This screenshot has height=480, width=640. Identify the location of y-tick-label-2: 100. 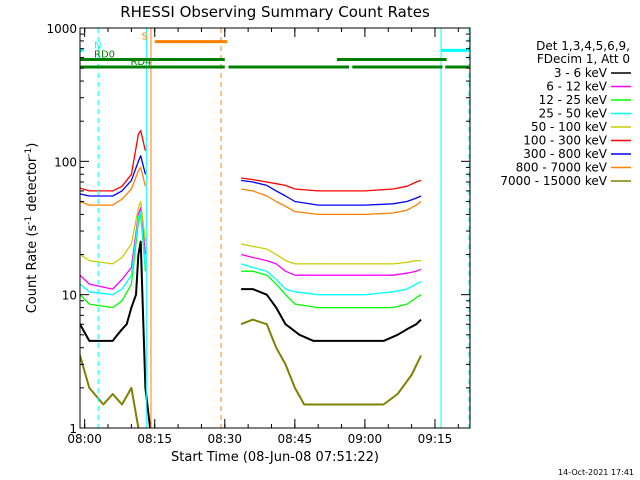
(65, 162).